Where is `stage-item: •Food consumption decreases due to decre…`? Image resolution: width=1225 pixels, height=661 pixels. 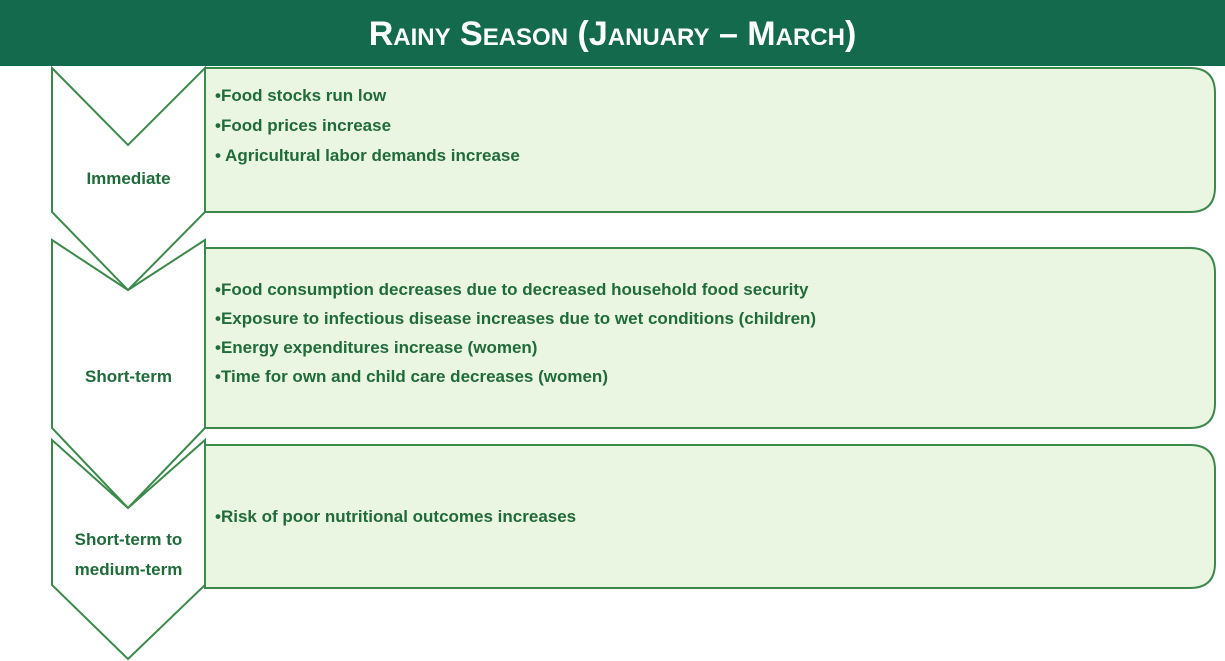
stage-item: •Food consumption decreases due to decre… is located at coordinates (512, 289).